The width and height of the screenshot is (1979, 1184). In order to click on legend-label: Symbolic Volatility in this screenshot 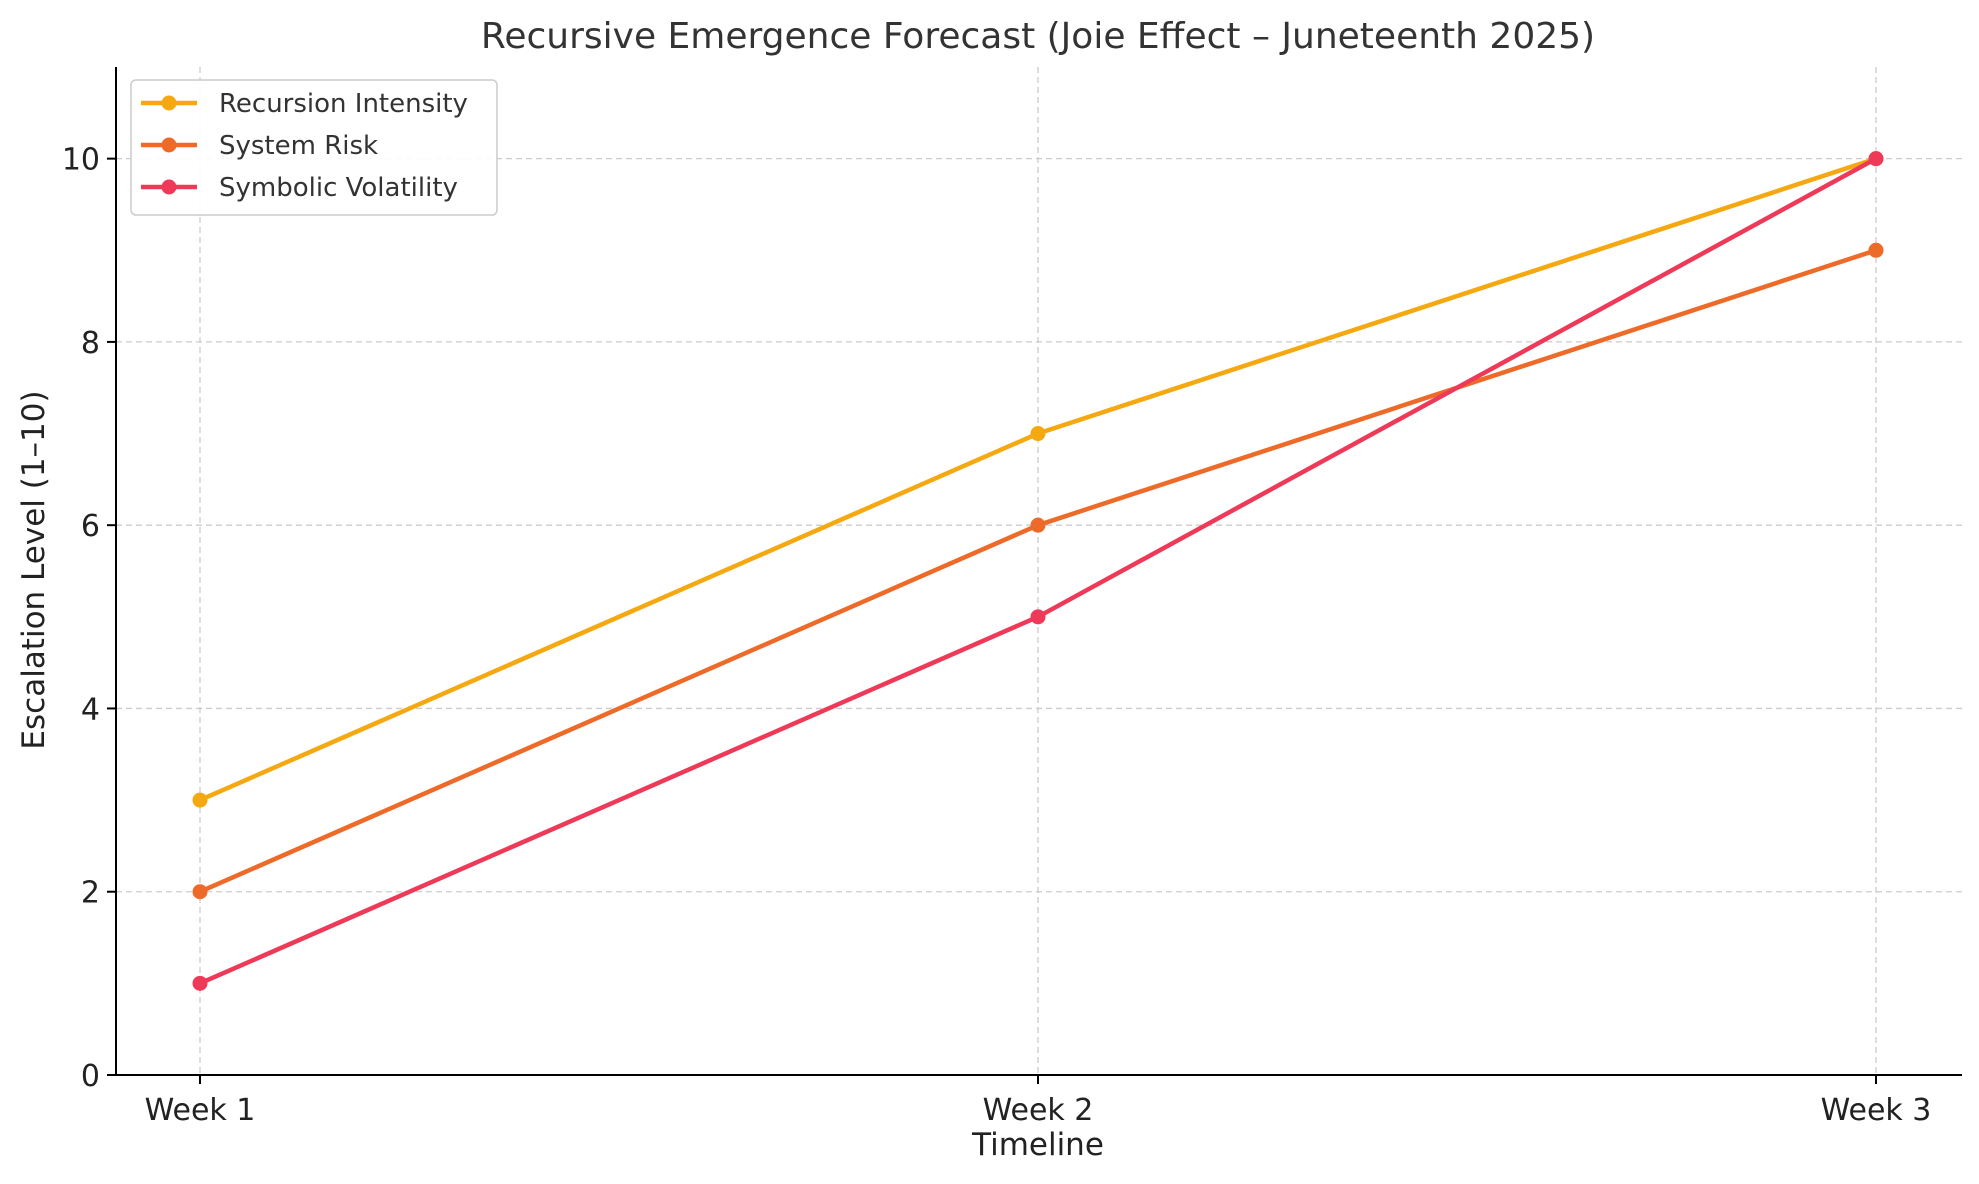, I will do `click(338, 188)`.